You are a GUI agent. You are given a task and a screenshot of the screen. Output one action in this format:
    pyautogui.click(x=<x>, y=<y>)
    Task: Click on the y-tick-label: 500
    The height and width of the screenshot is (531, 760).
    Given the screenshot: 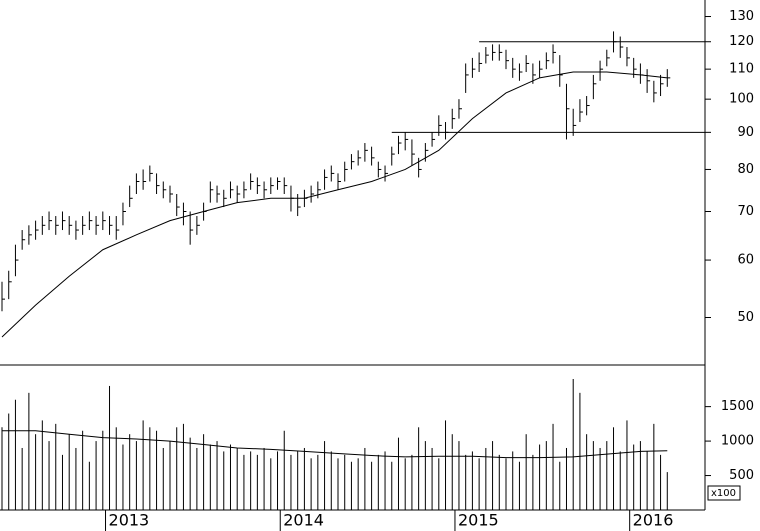 What is the action you would take?
    pyautogui.click(x=741, y=475)
    